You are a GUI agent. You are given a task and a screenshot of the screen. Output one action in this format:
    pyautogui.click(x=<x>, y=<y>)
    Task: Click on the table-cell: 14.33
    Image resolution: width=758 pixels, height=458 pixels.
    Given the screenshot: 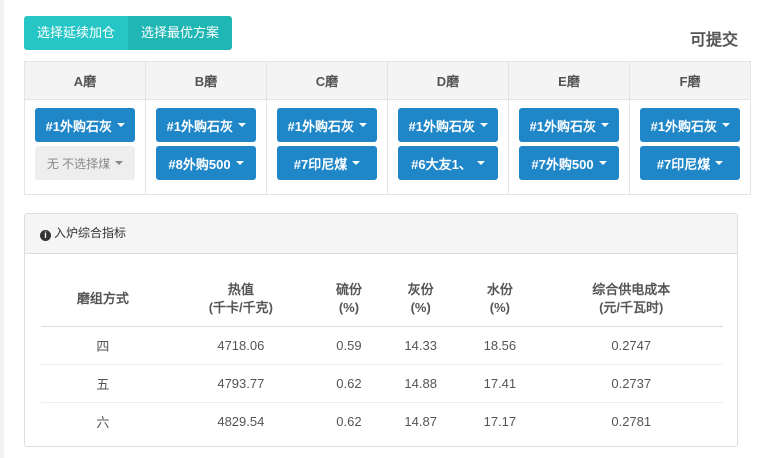 What is the action you would take?
    pyautogui.click(x=421, y=345)
    